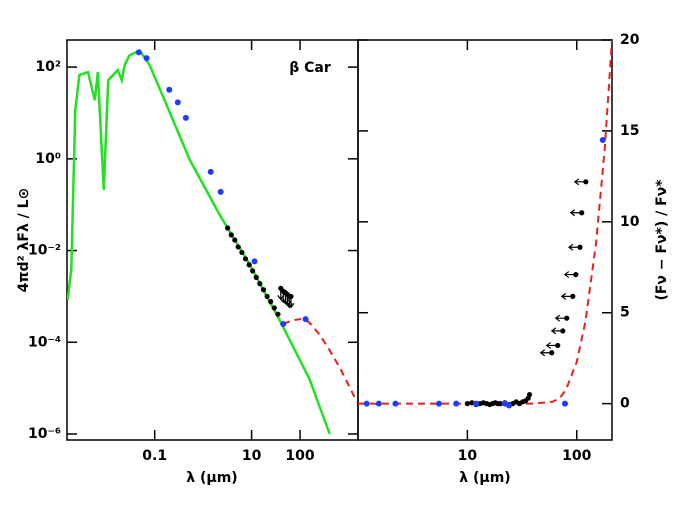 This screenshot has width=688, height=516. I want to click on y-tick-label: 10, so click(630, 222).